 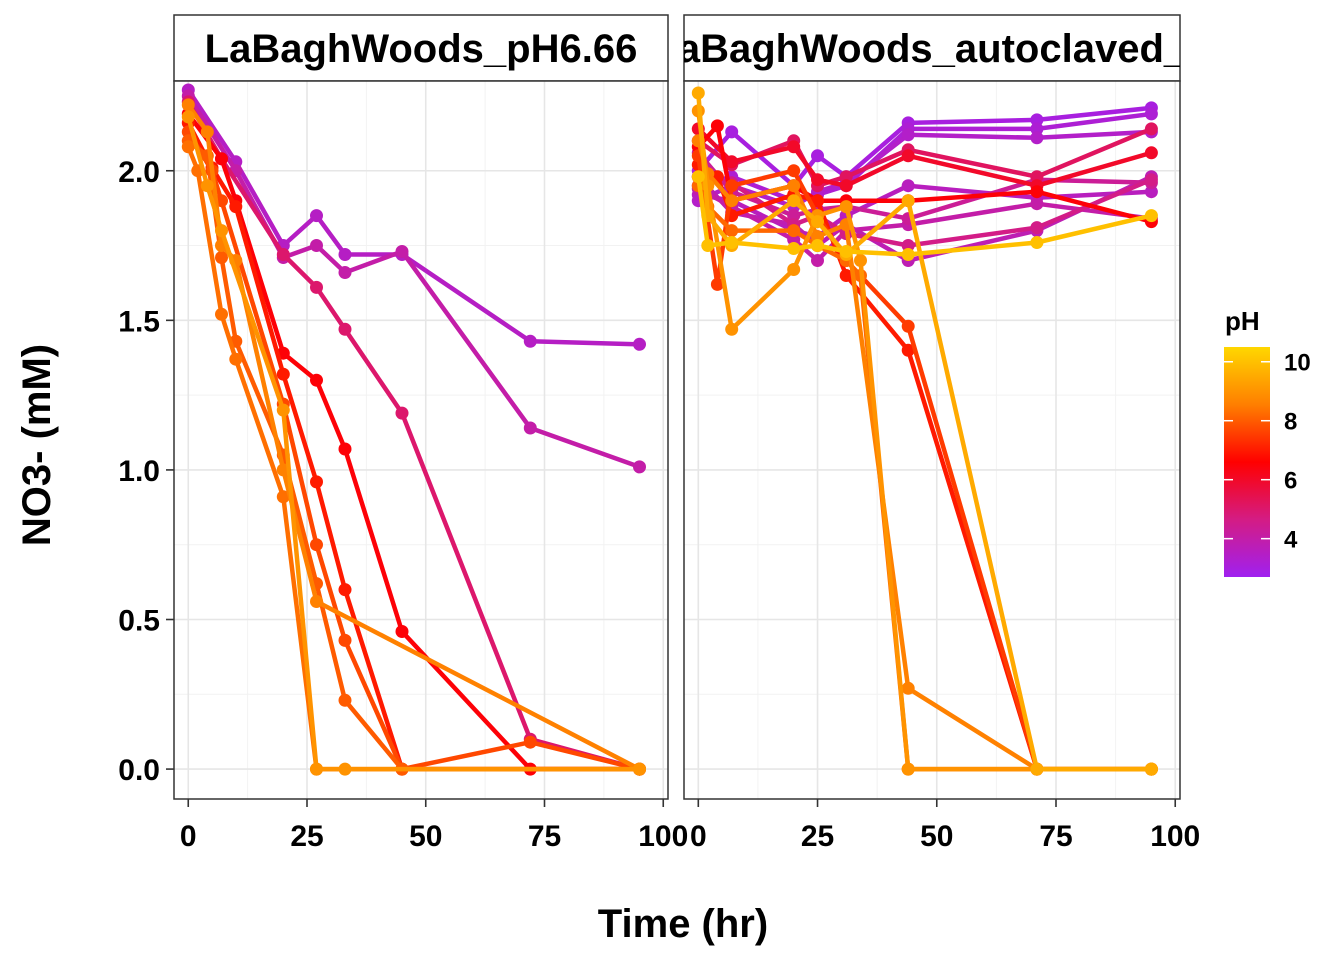 What do you see at coordinates (139, 621) in the screenshot?
I see `y-tick-label: 0.5` at bounding box center [139, 621].